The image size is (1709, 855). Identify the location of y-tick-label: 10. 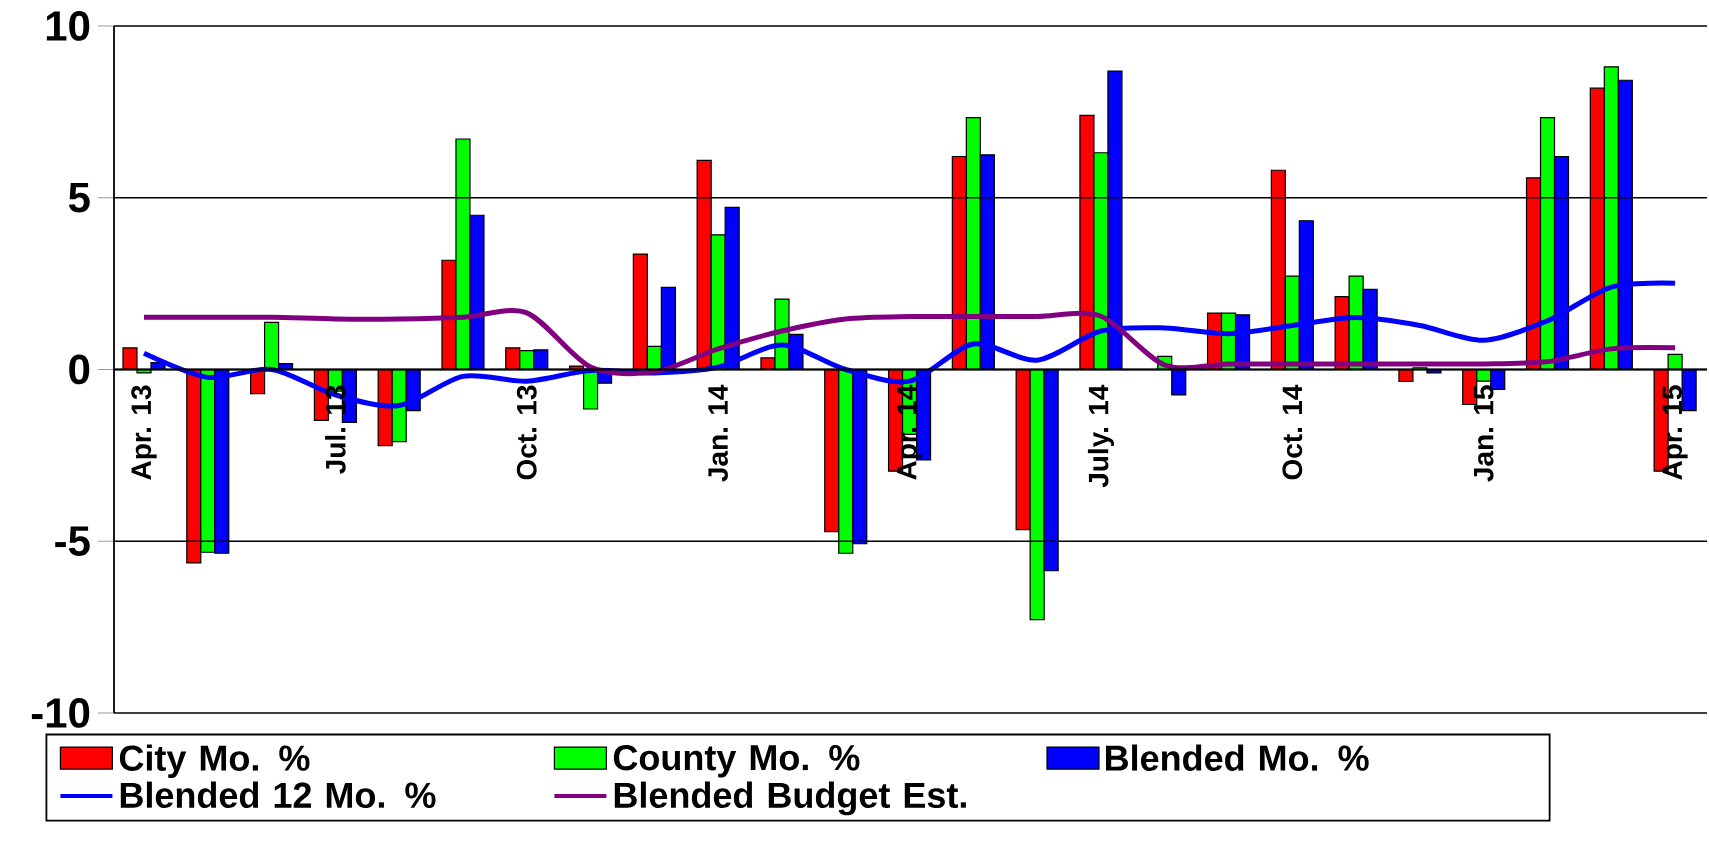
(68, 26).